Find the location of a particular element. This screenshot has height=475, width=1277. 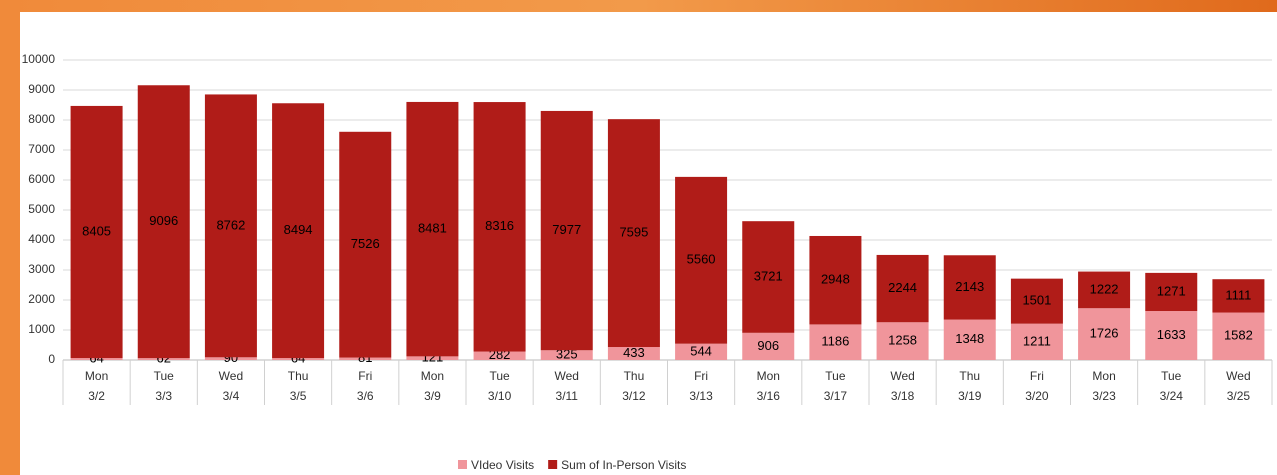

x-tick-label: 3/23 is located at coordinates (1104, 396).